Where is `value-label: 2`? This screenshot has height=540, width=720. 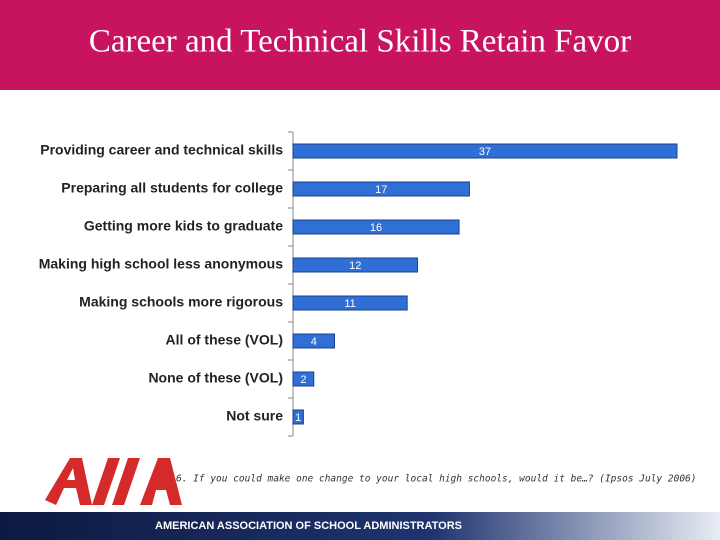
value-label: 2 is located at coordinates (303, 380).